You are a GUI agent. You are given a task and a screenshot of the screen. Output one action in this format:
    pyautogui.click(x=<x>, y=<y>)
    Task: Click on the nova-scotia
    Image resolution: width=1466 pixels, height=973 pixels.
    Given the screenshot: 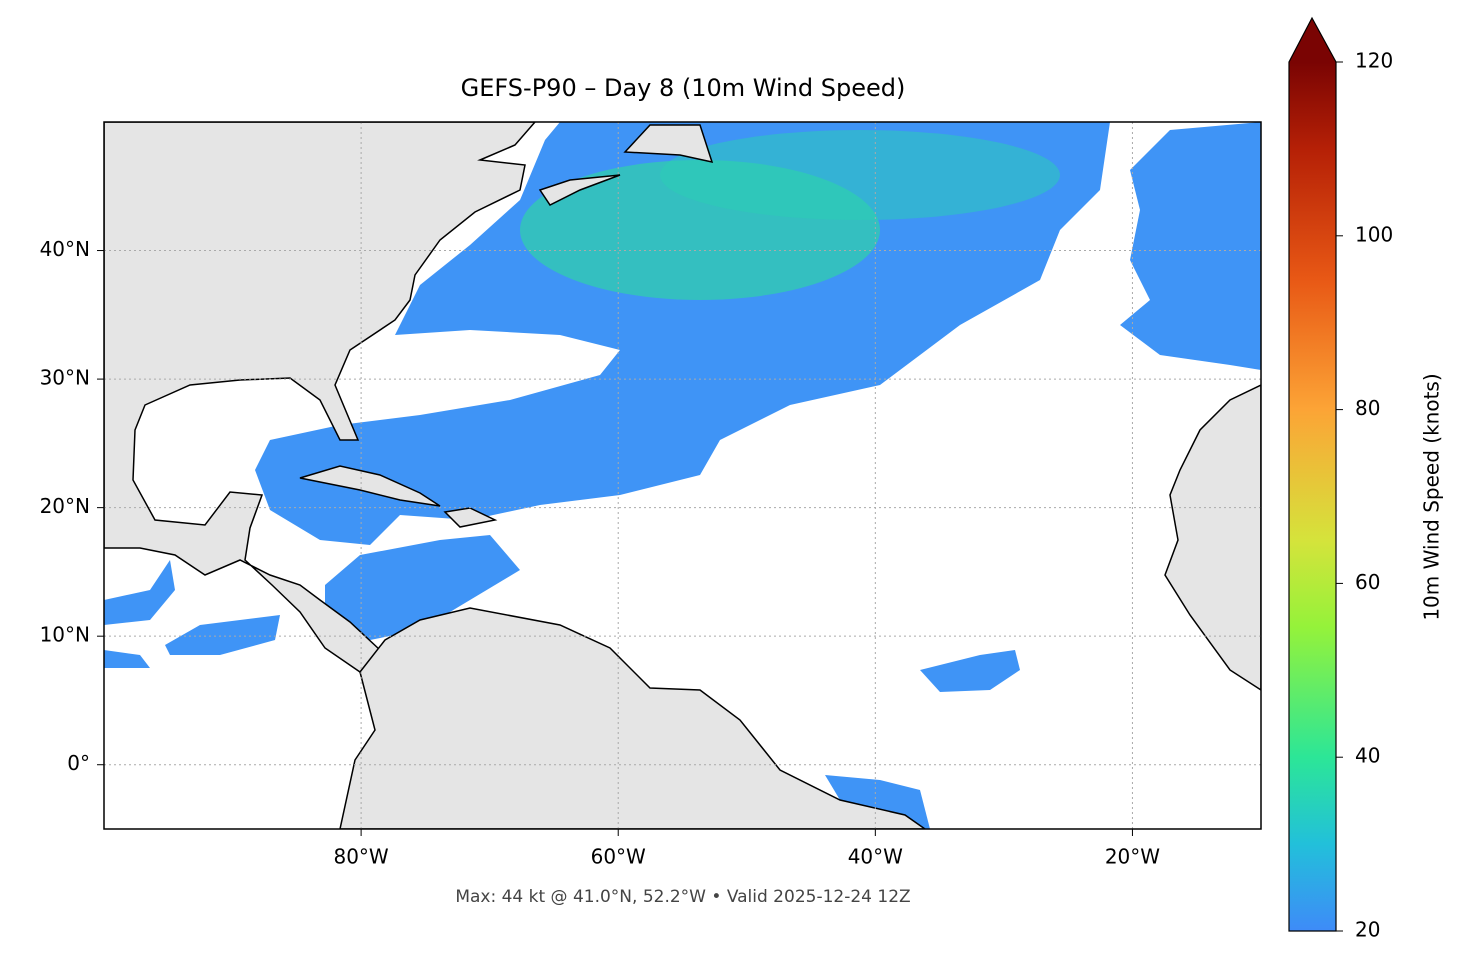 What is the action you would take?
    pyautogui.click(x=579, y=190)
    